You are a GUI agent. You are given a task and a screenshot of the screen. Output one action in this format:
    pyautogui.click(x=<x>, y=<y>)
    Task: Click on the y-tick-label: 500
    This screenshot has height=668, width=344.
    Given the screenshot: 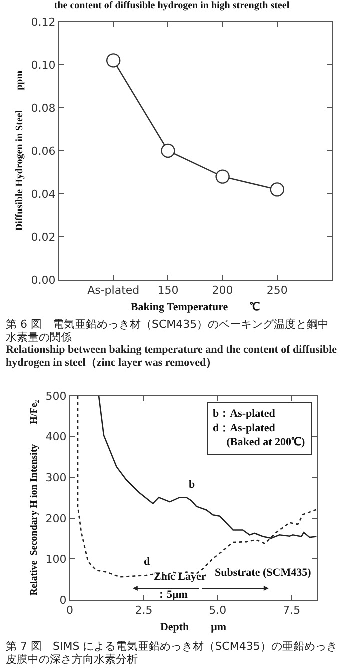 What is the action you would take?
    pyautogui.click(x=56, y=396)
    